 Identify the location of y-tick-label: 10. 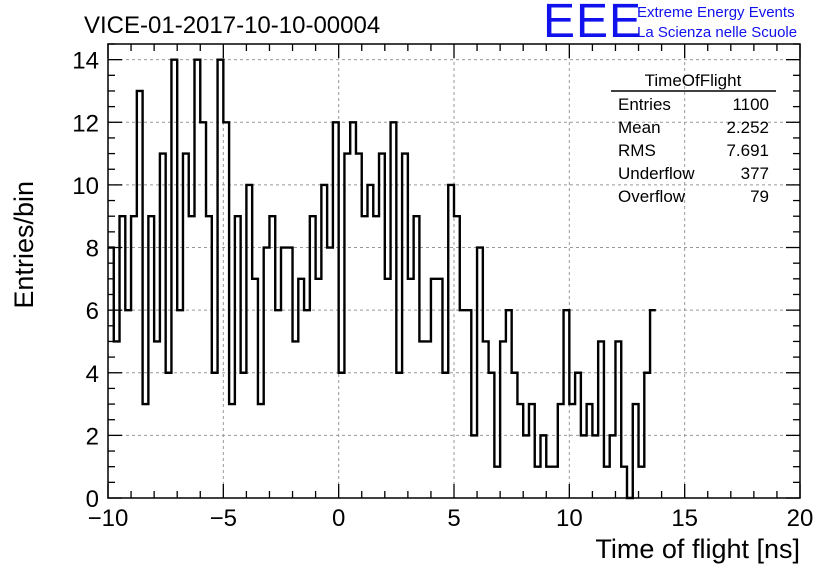
(85, 186).